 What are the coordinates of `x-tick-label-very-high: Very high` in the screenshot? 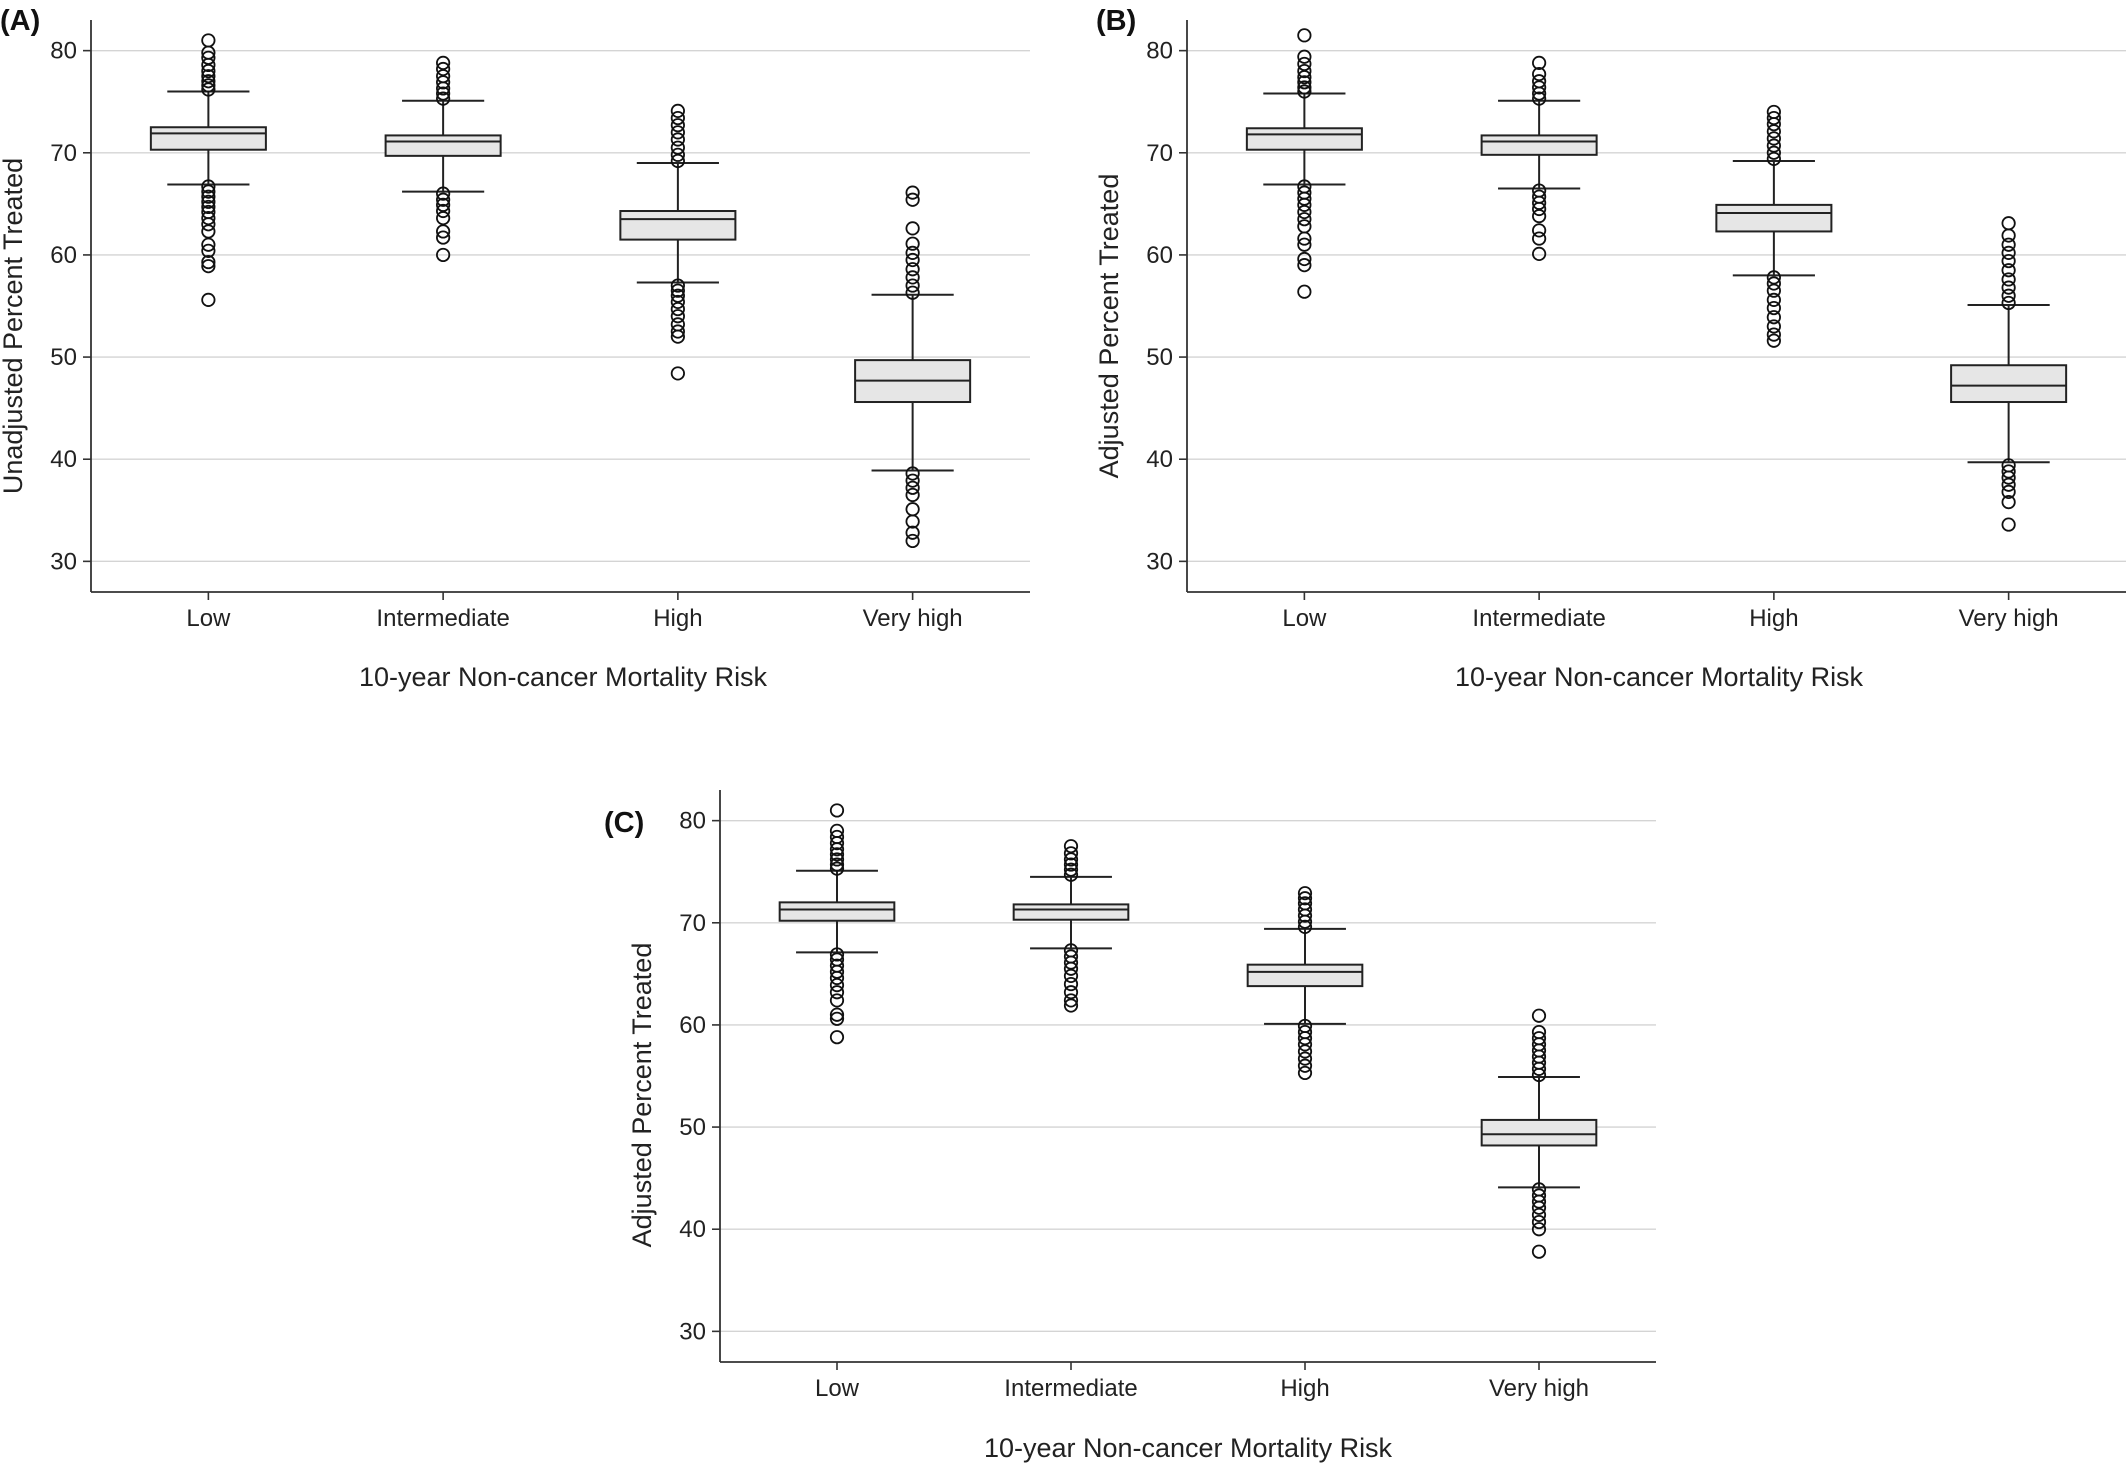 It's located at (2009, 618).